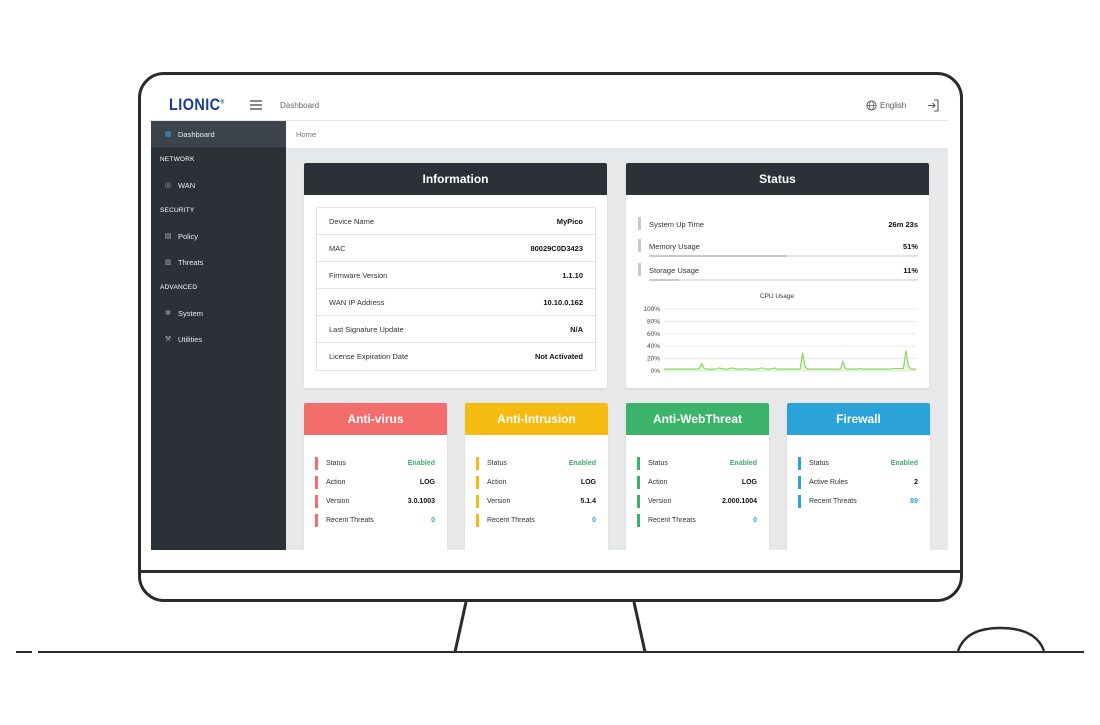 This screenshot has height=725, width=1100. Describe the element at coordinates (933, 105) in the screenshot. I see `logout-icon` at that location.